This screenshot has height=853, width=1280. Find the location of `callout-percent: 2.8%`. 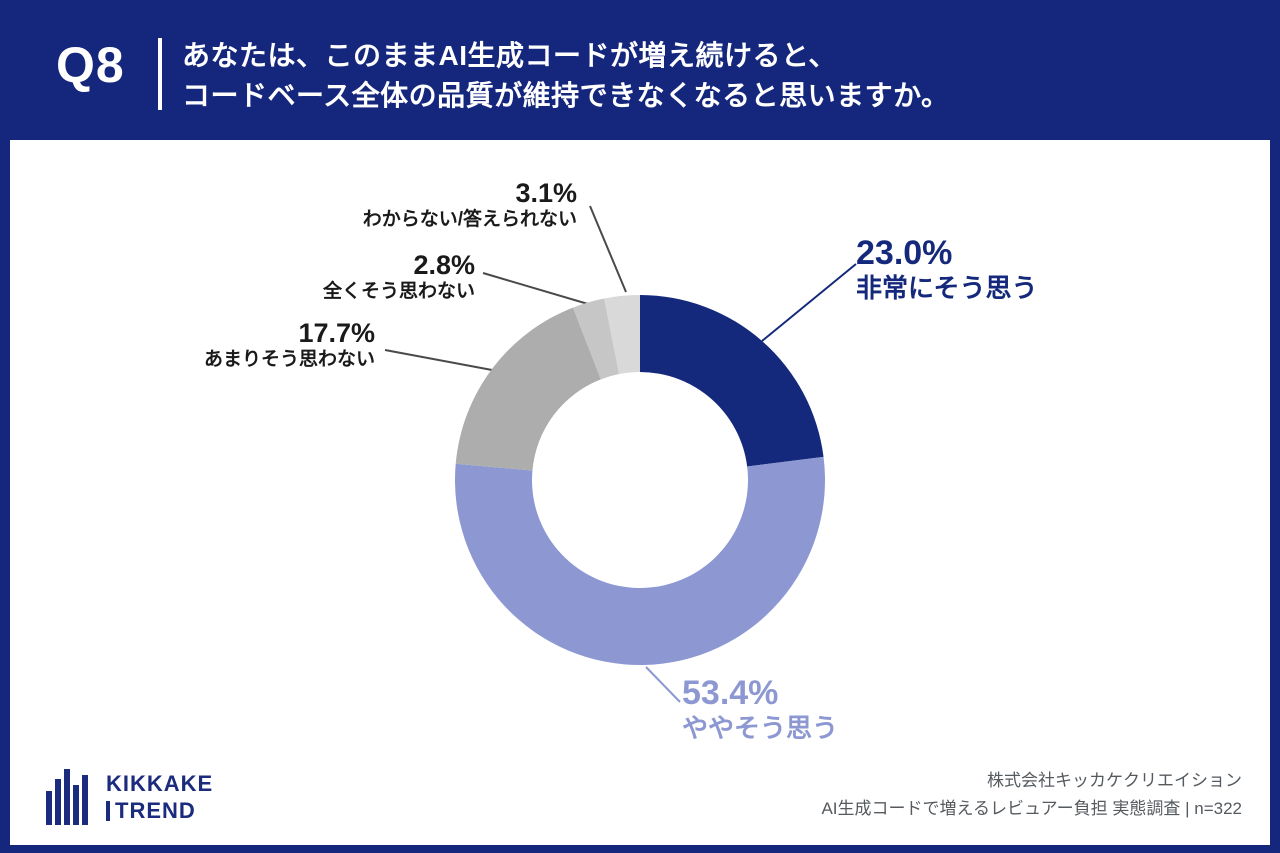

callout-percent: 2.8% is located at coordinates (444, 265).